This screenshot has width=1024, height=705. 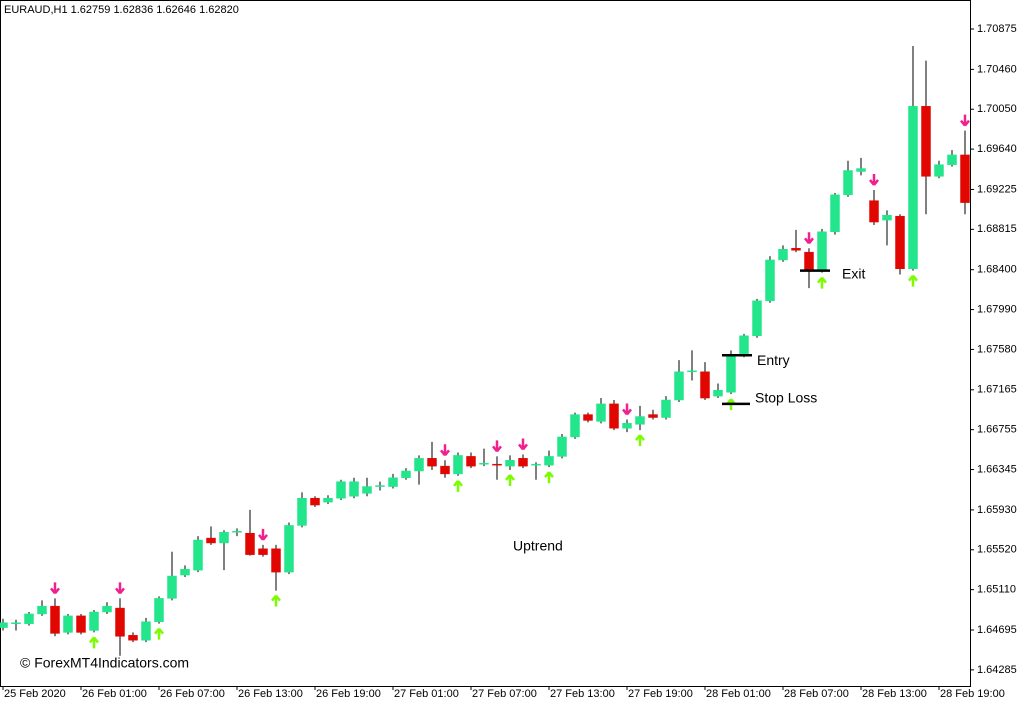 What do you see at coordinates (997, 430) in the screenshot?
I see `y-tick-label: 1.66755` at bounding box center [997, 430].